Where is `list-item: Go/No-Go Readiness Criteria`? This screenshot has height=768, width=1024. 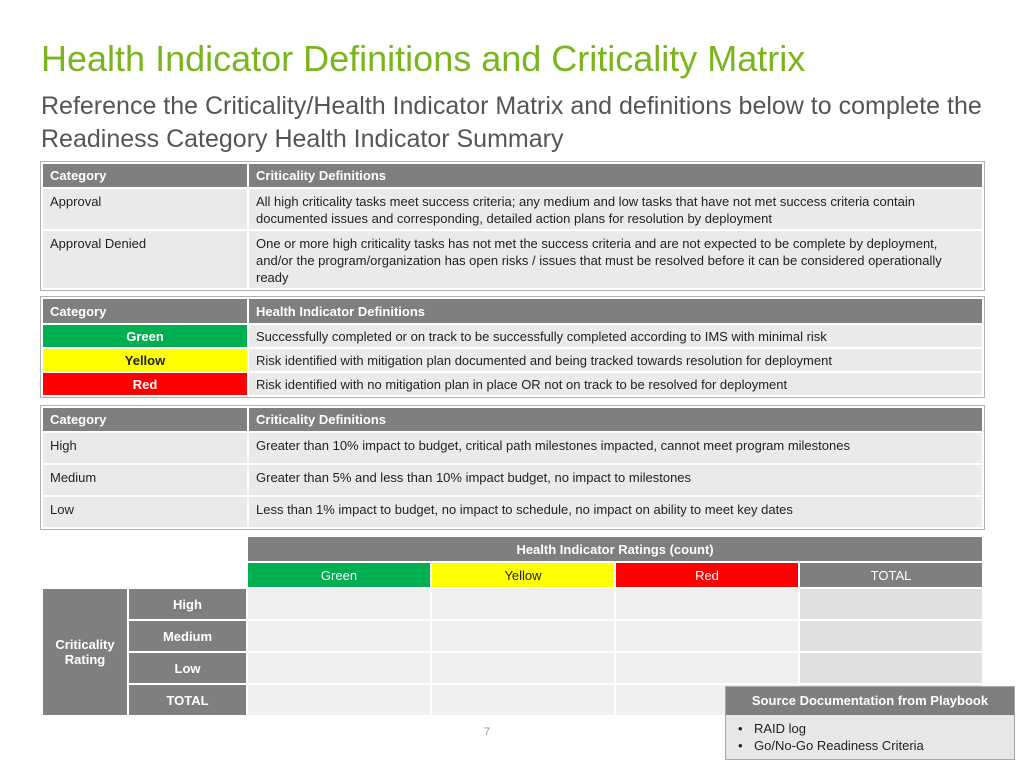 list-item: Go/No-Go Readiness Criteria is located at coordinates (884, 745).